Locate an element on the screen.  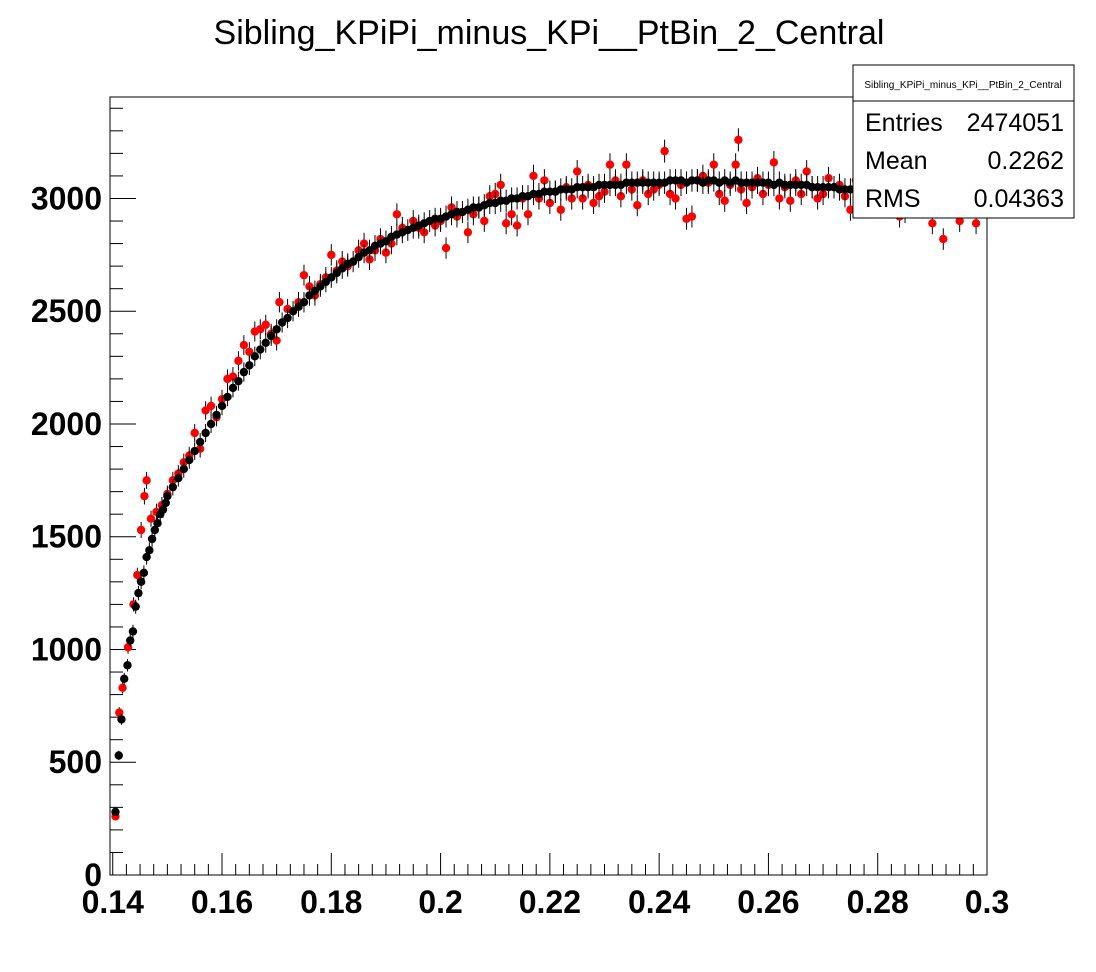
y-tick-label: 1000 is located at coordinates (66, 649).